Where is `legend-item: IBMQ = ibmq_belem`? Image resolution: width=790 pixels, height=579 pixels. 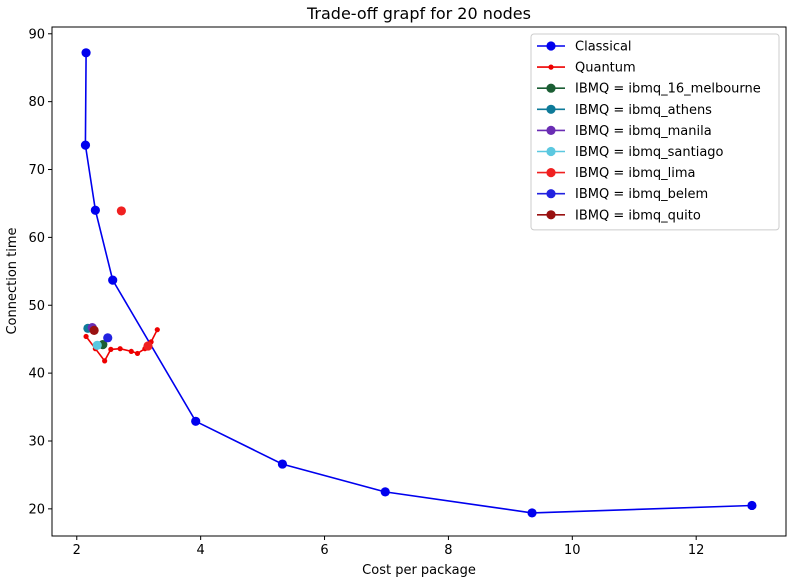
legend-item: IBMQ = ibmq_belem is located at coordinates (622, 194).